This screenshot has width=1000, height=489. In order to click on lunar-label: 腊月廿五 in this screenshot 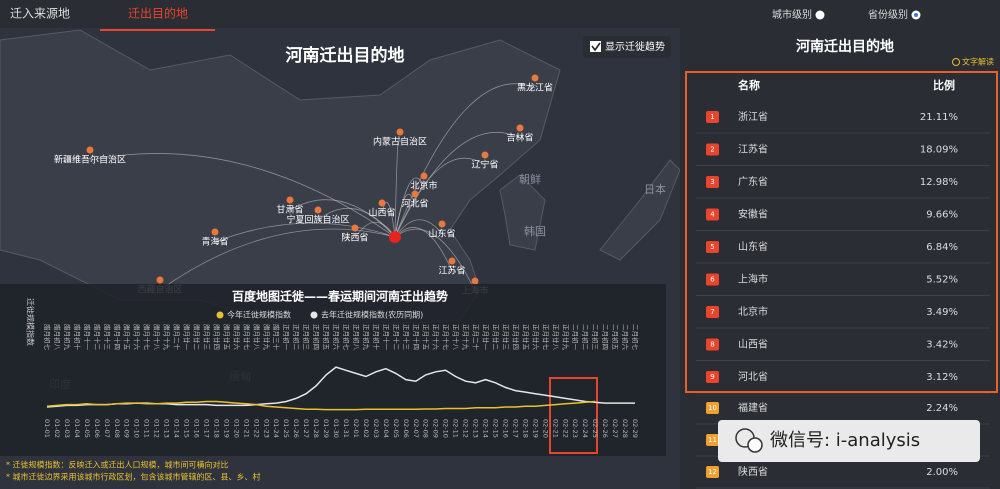, I will do `click(226, 337)`.